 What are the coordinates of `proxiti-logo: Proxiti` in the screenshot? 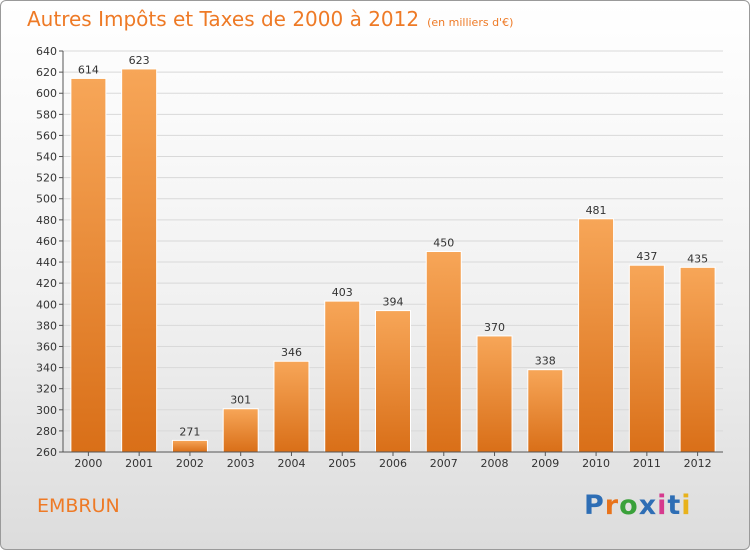 It's located at (638, 505).